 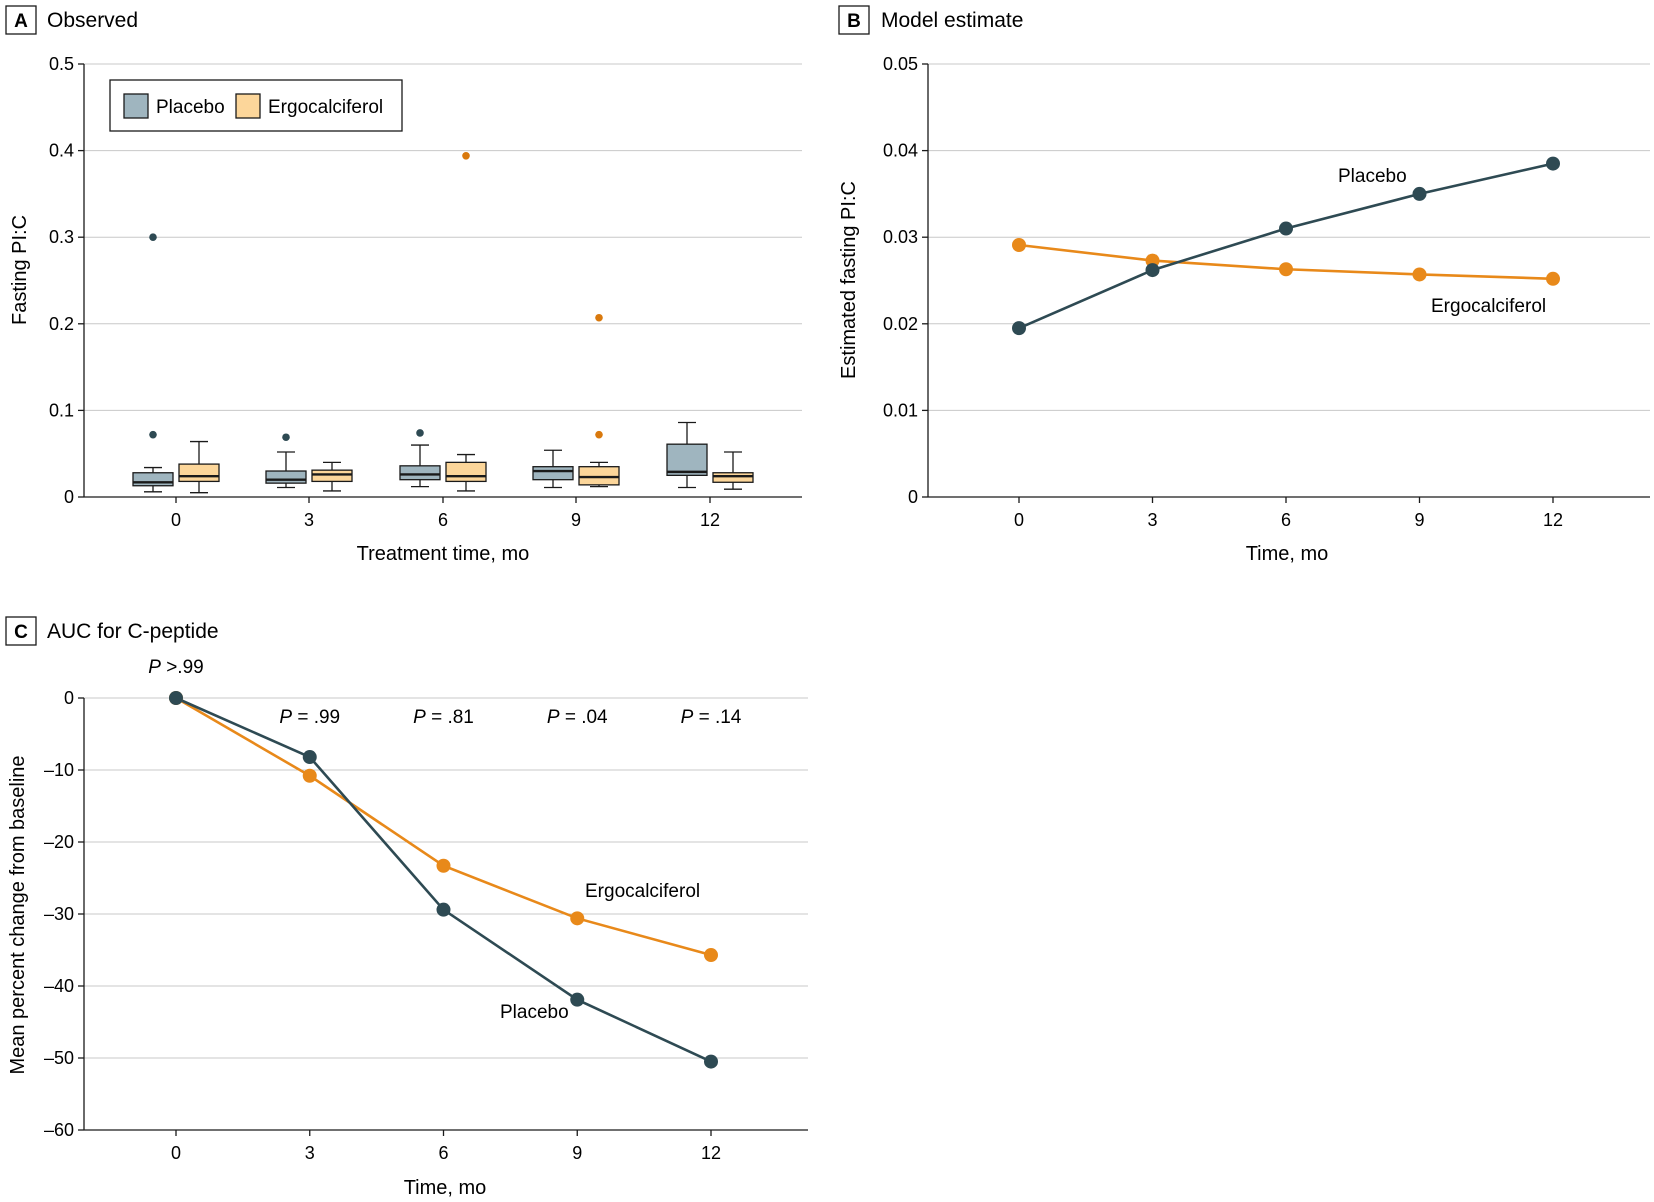 What do you see at coordinates (248, 106) in the screenshot?
I see `legend-swatch-ergocalciferol` at bounding box center [248, 106].